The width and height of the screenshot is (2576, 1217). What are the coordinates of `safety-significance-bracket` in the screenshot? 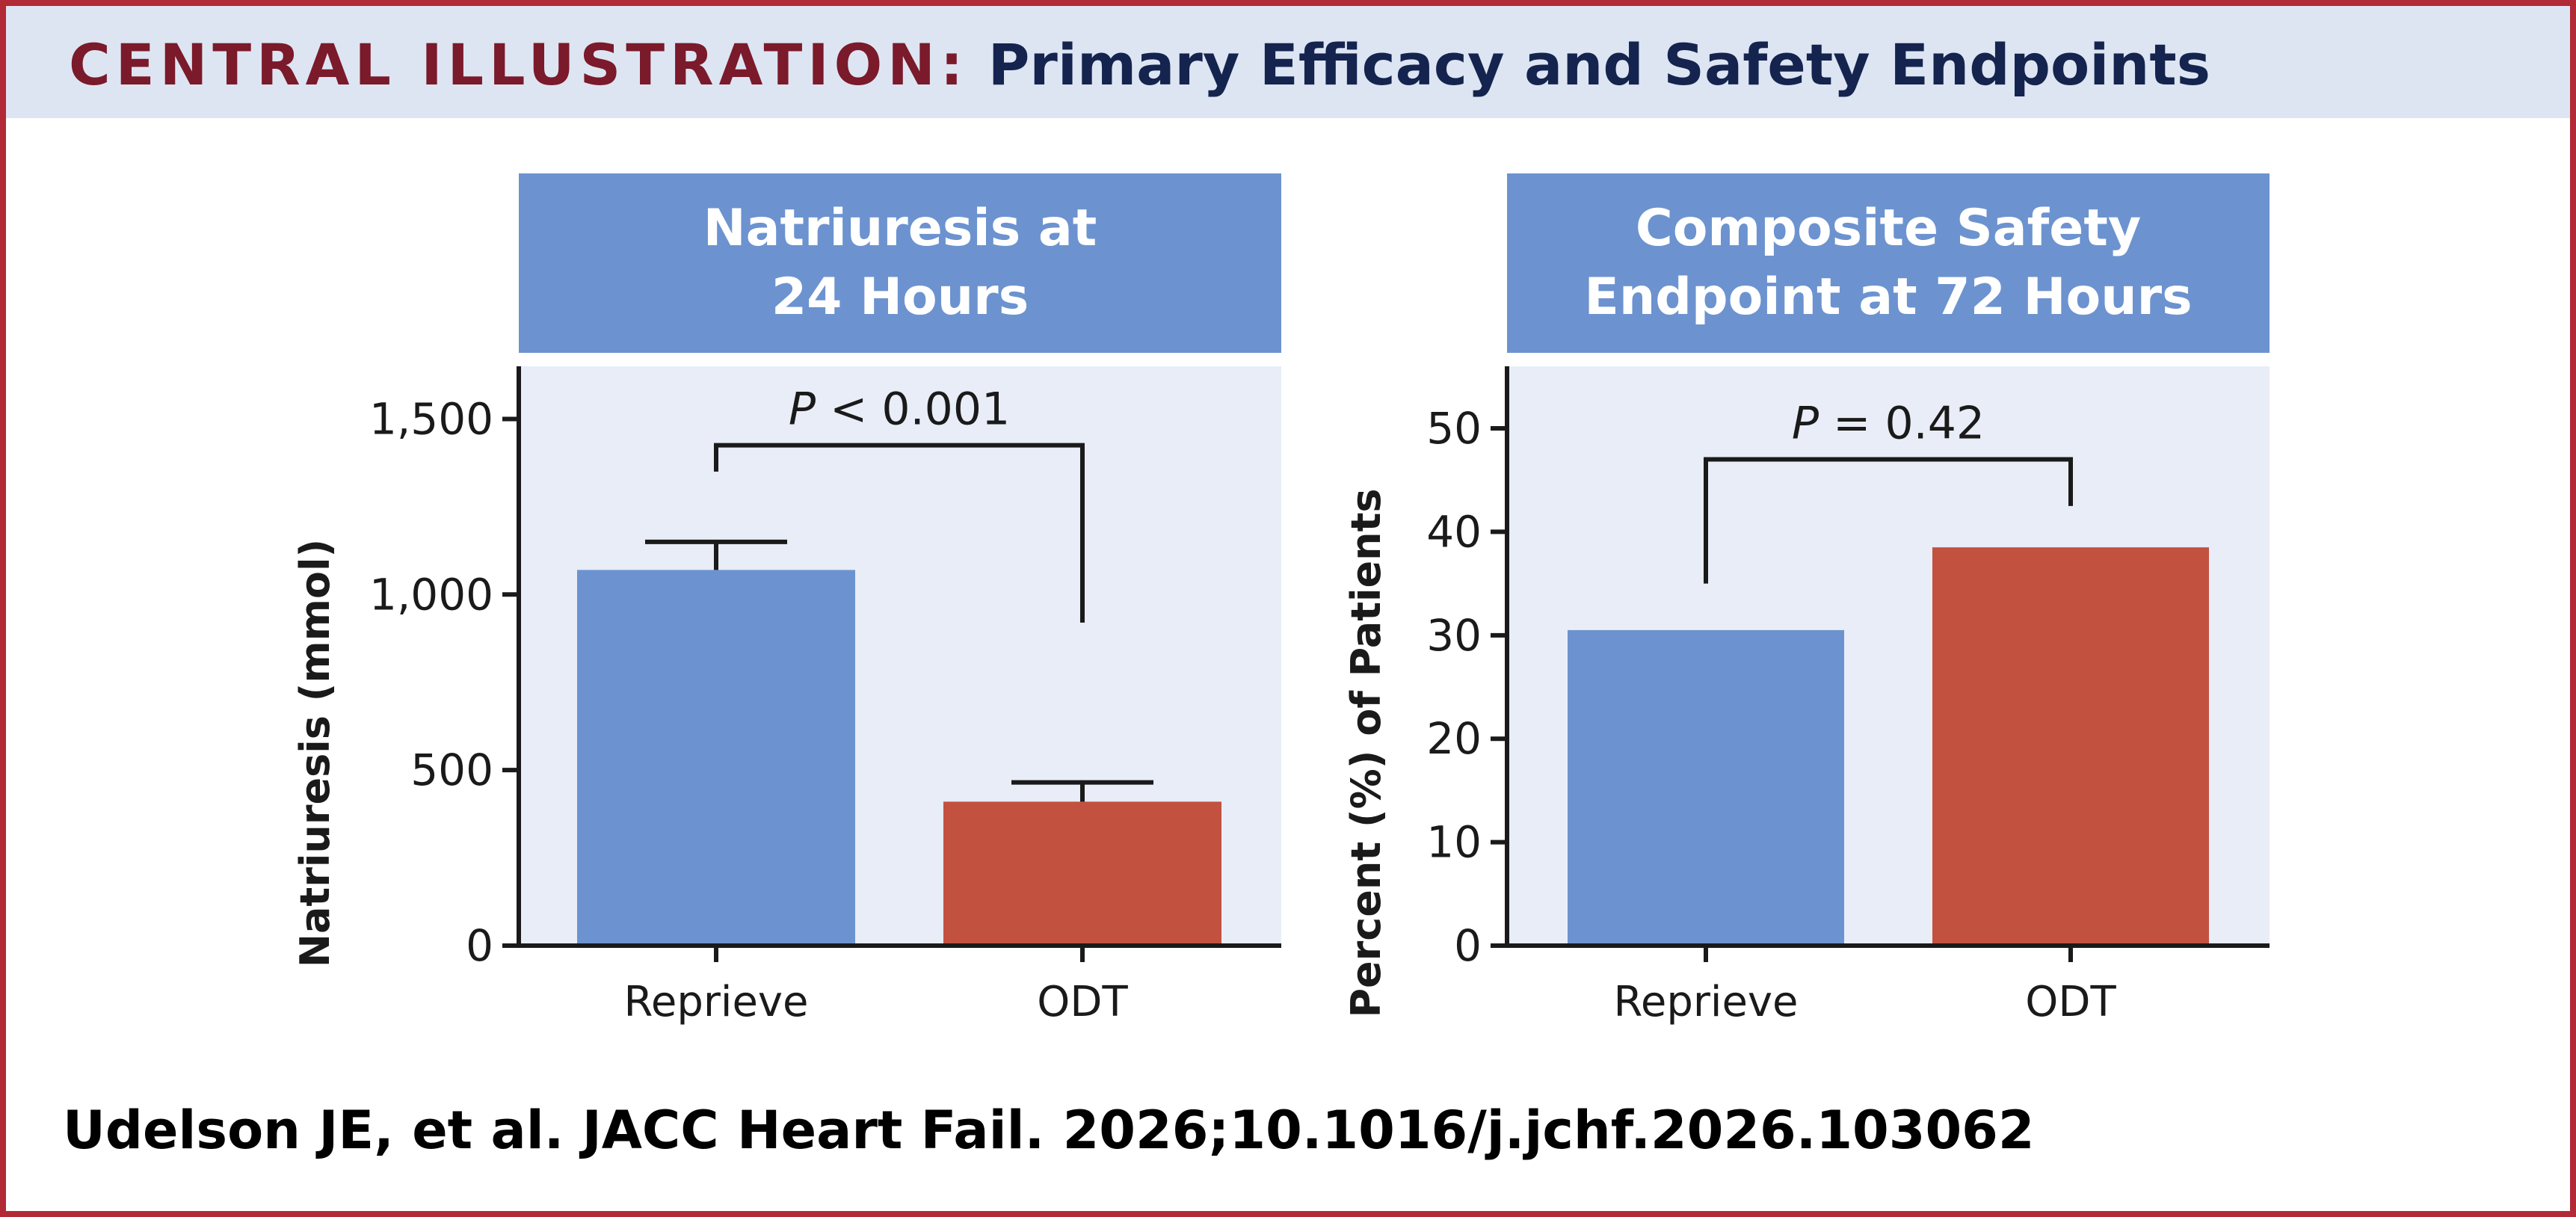 It's located at (1888, 521).